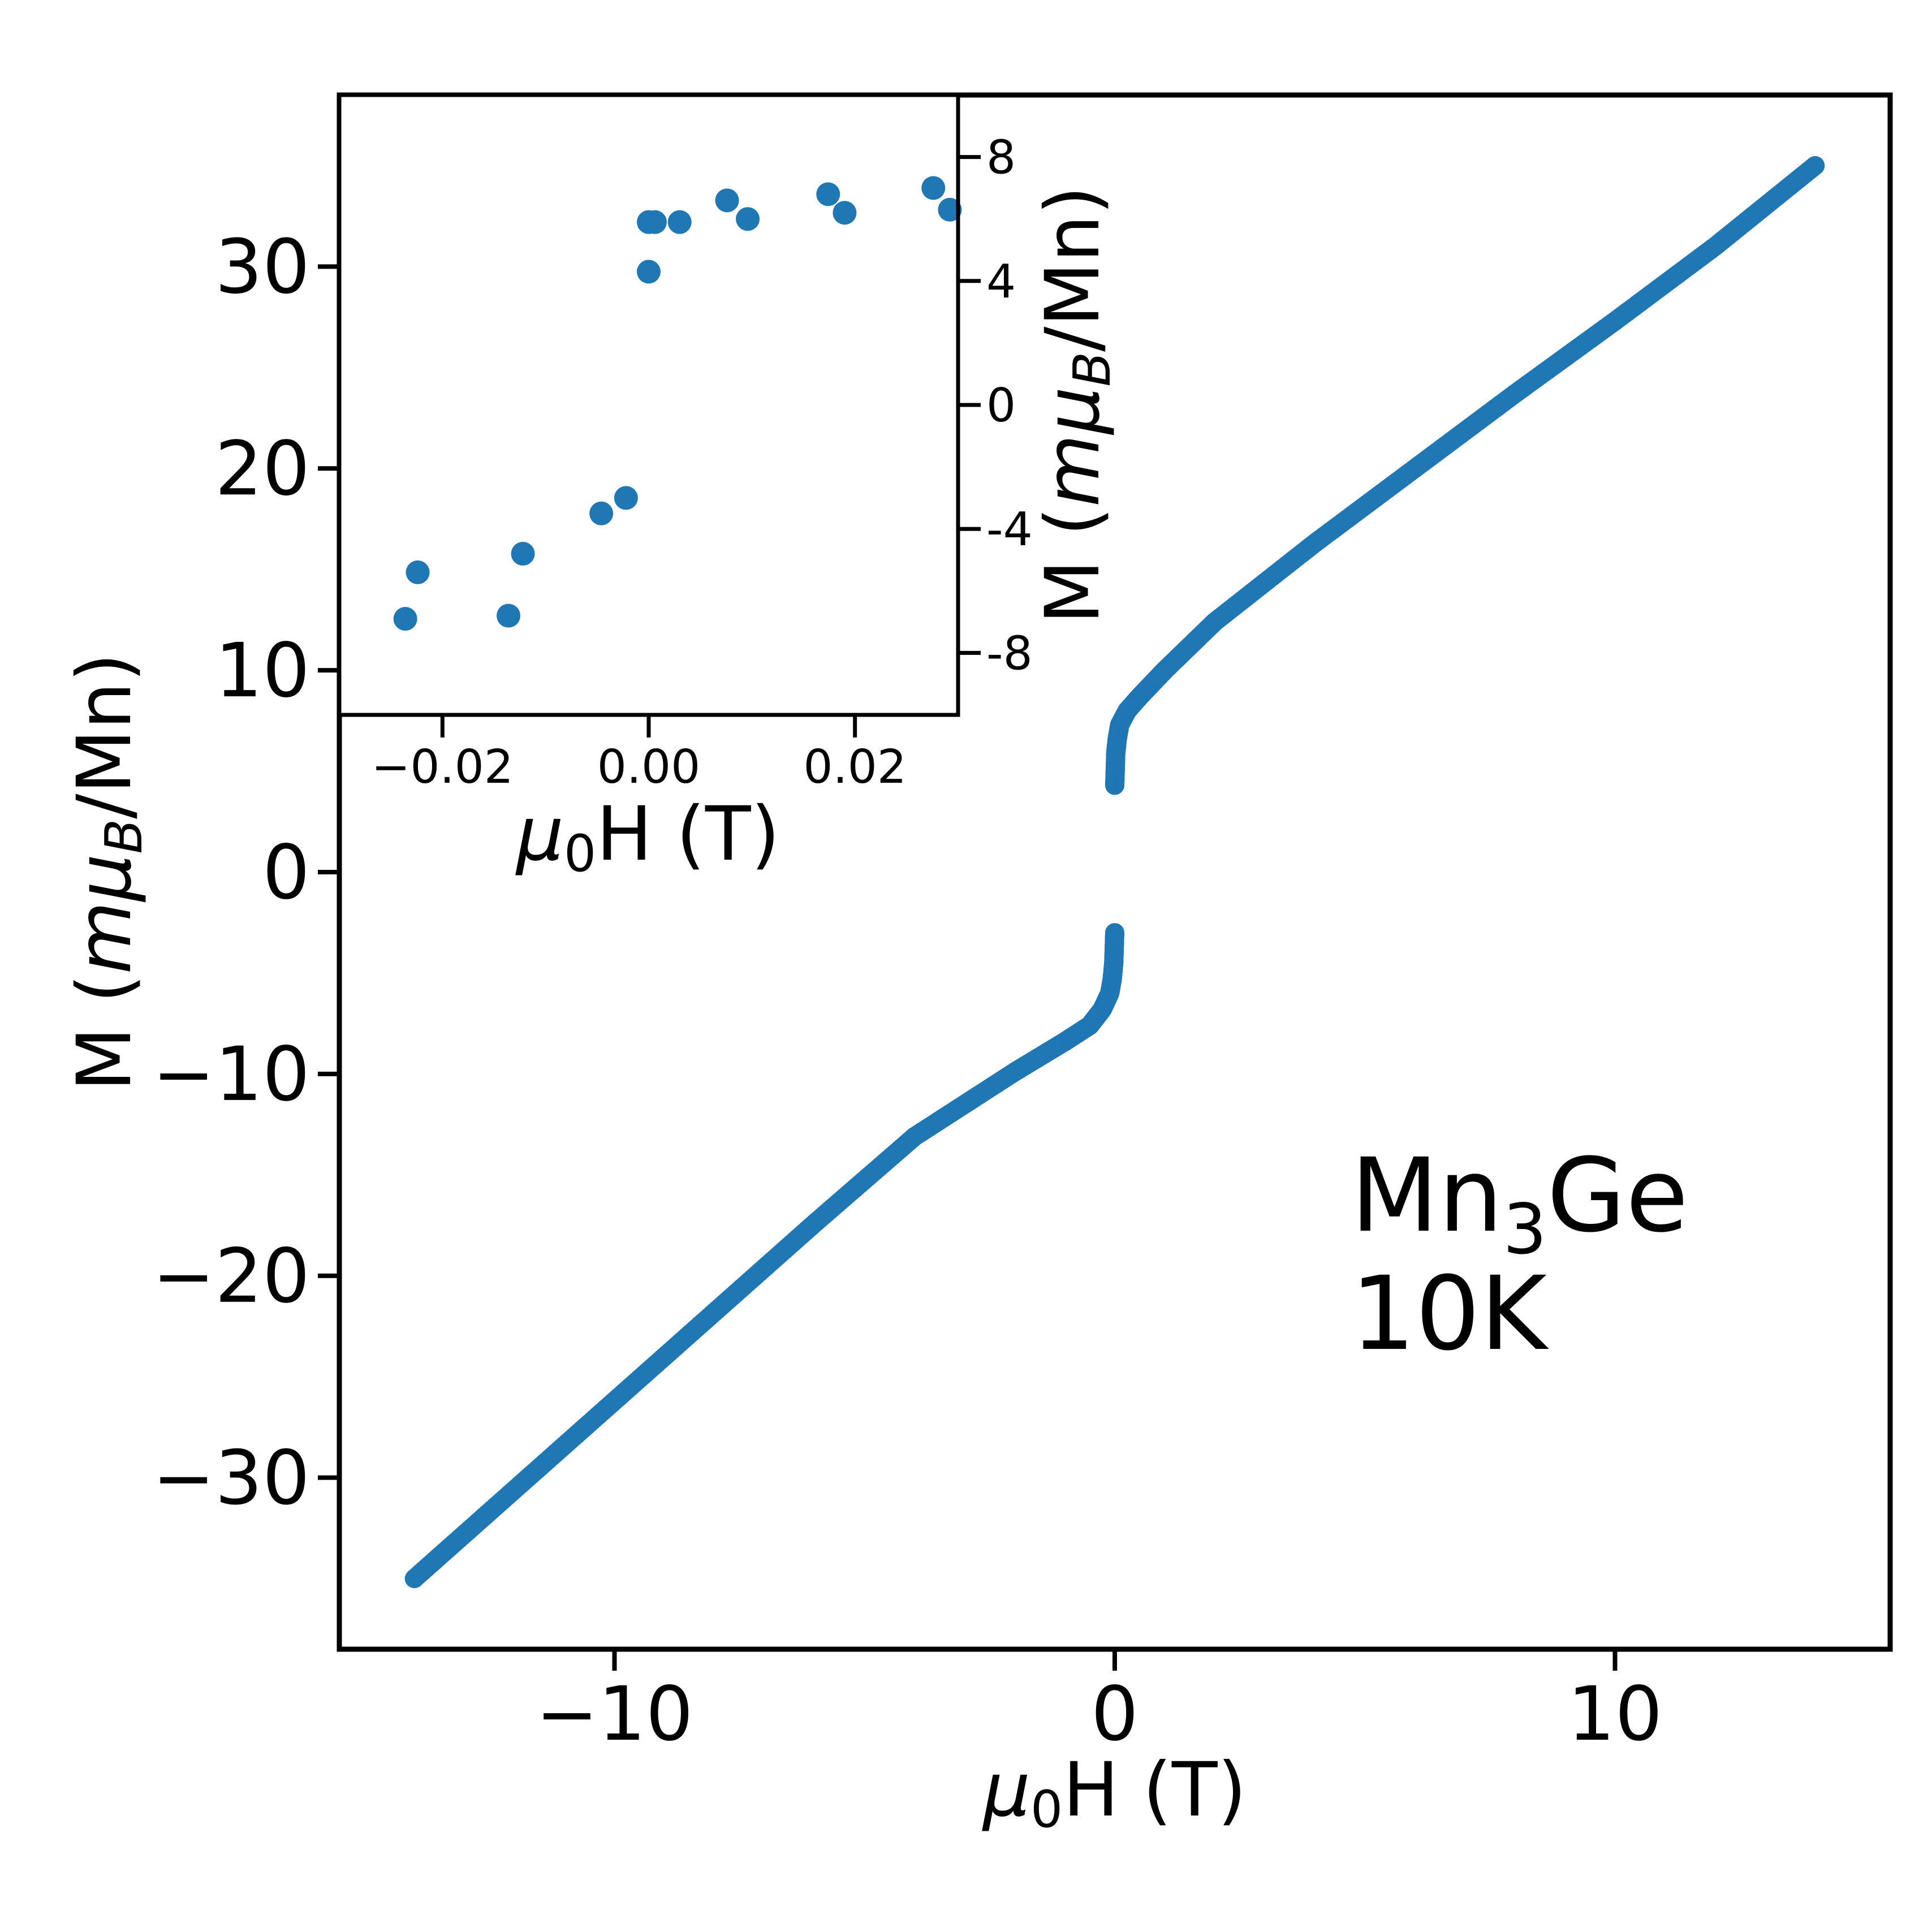 This screenshot has height=1932, width=1932. I want to click on inset-y-ticks: -8 -4 0 4 8, so click(995, 405).